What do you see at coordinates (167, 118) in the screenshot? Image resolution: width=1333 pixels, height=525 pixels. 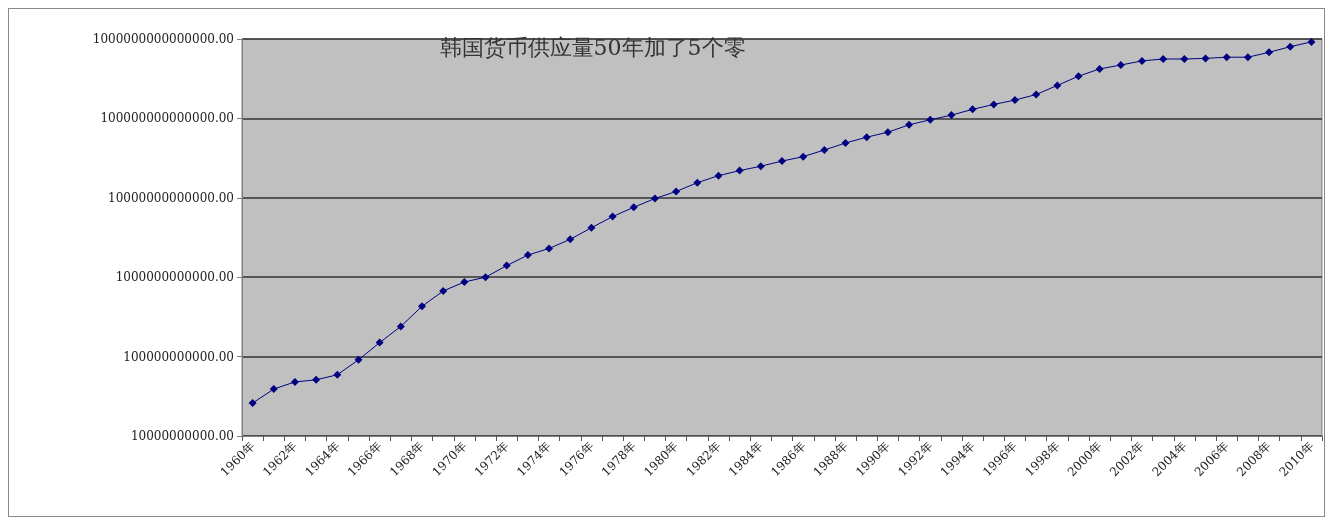 I see `y-tick-label: 100000000000000.00` at bounding box center [167, 118].